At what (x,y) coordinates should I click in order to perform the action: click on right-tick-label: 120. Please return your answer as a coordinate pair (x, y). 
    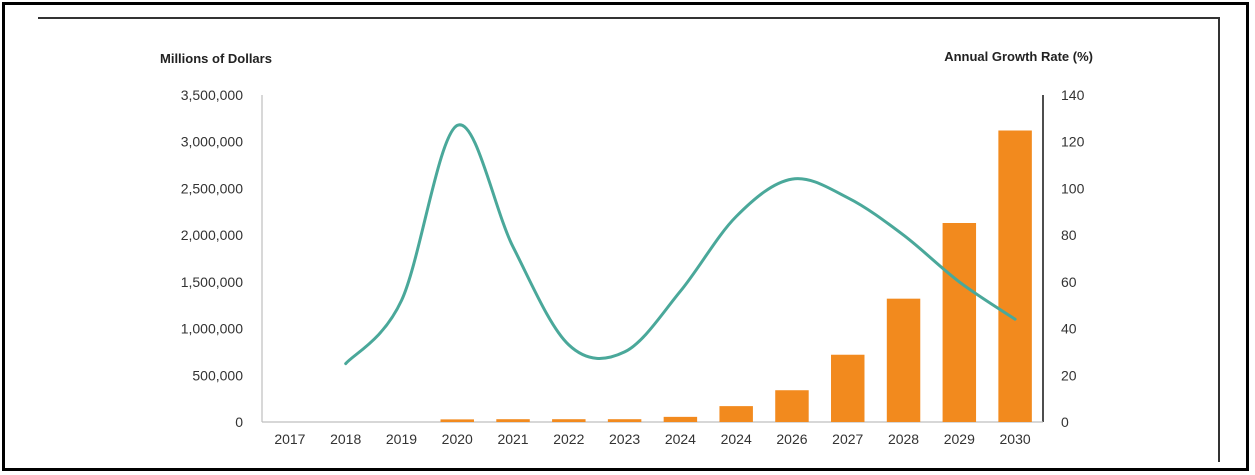
    Looking at the image, I should click on (1073, 142).